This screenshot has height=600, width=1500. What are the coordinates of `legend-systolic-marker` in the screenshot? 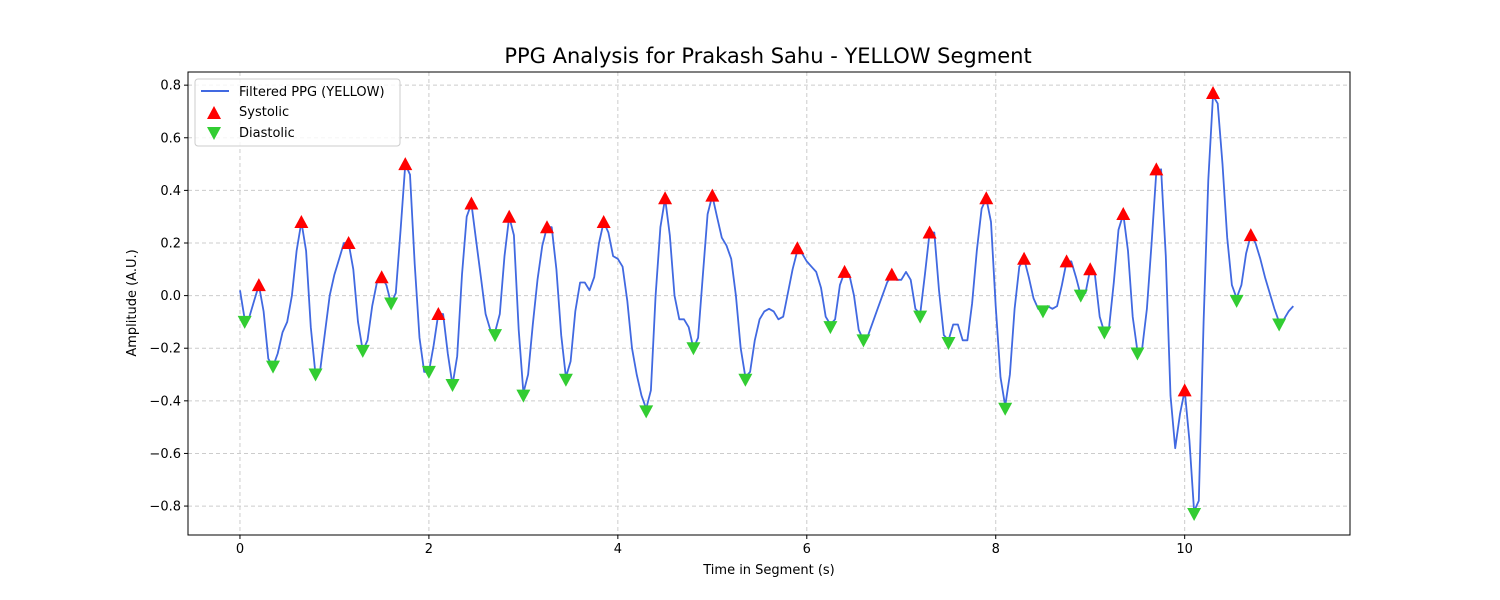 It's located at (214, 112).